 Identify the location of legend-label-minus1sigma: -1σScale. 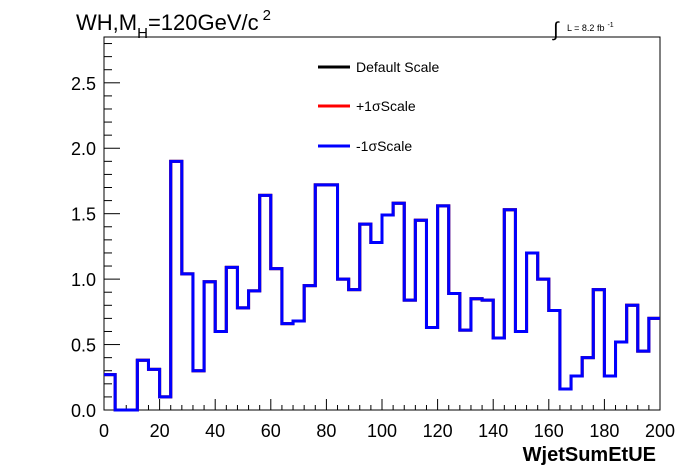
(384, 146).